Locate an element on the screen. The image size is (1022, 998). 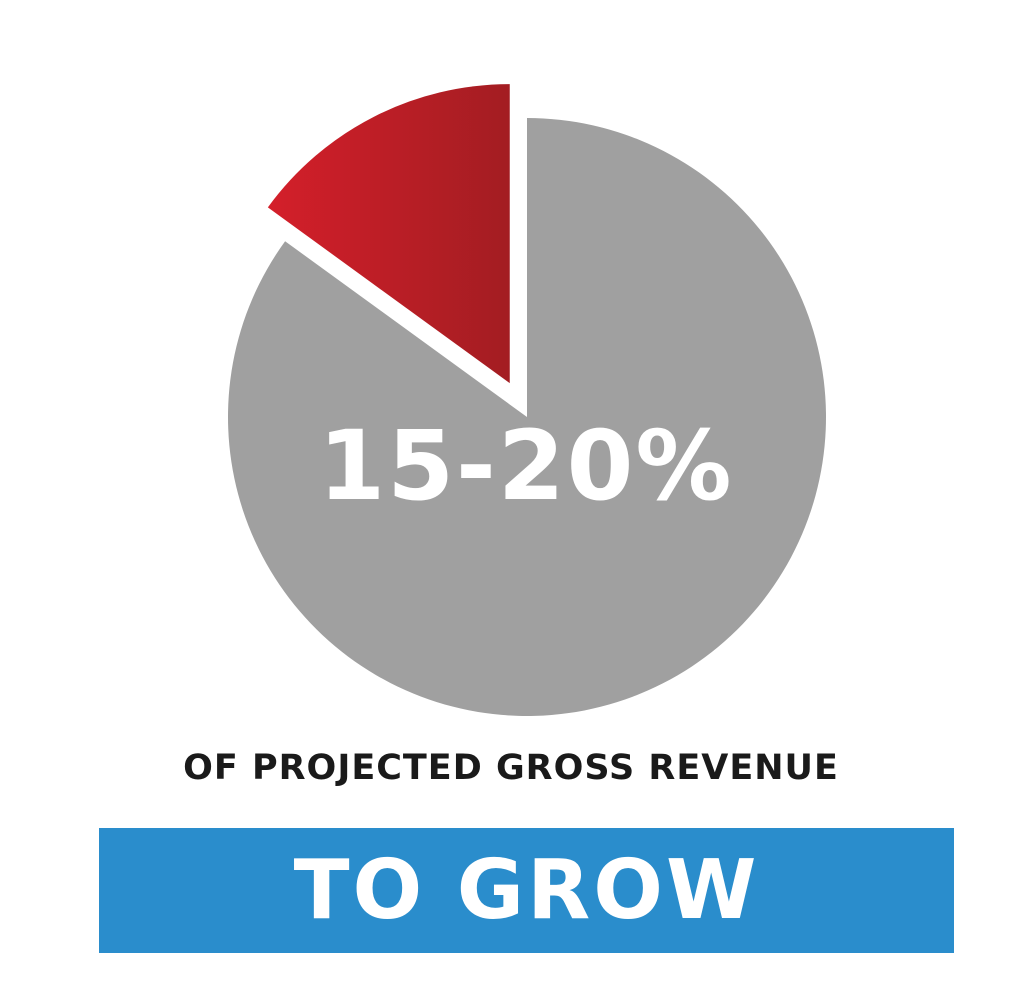
pie-slice-highlight is located at coordinates (388, 234).